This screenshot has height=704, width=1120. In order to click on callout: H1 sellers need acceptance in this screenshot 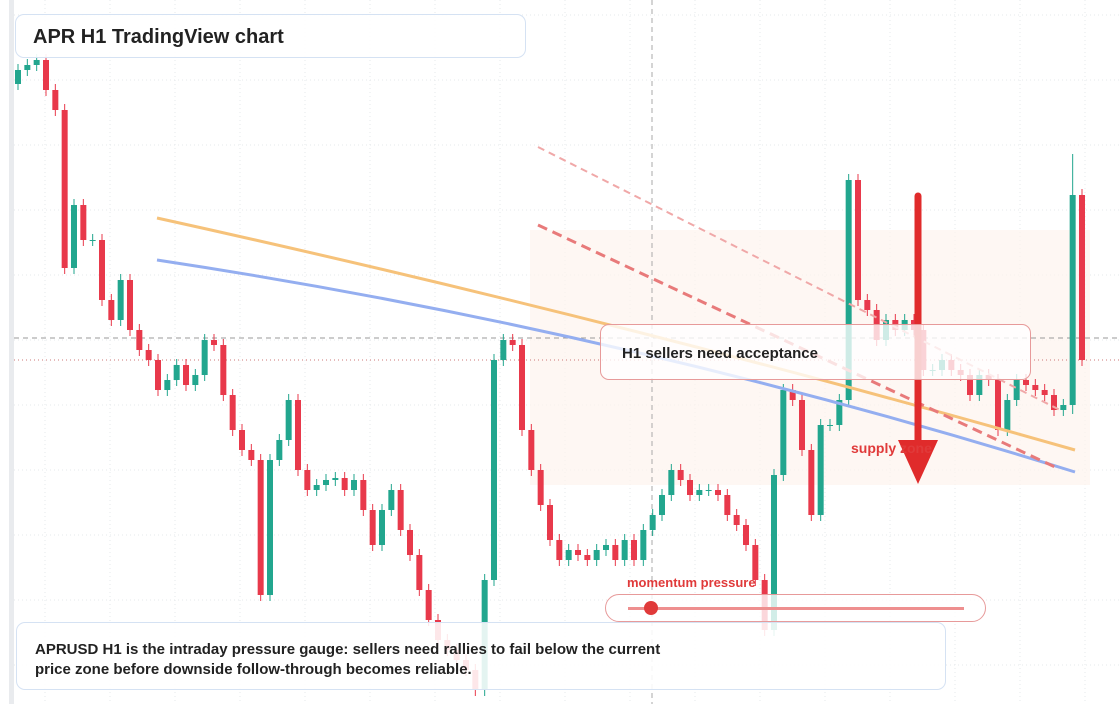, I will do `click(720, 353)`.